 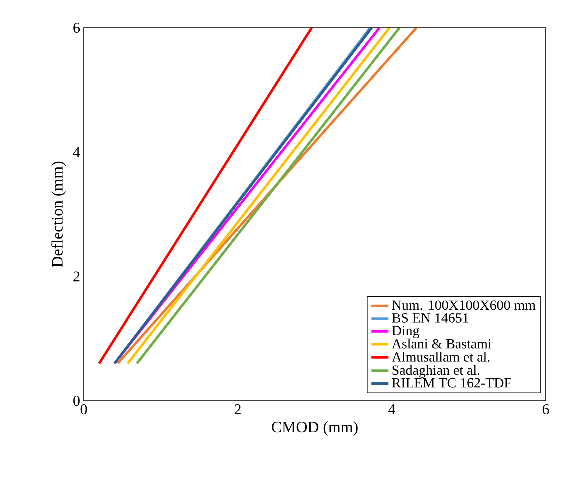 I want to click on y-tick-label: 2, so click(x=77, y=277).